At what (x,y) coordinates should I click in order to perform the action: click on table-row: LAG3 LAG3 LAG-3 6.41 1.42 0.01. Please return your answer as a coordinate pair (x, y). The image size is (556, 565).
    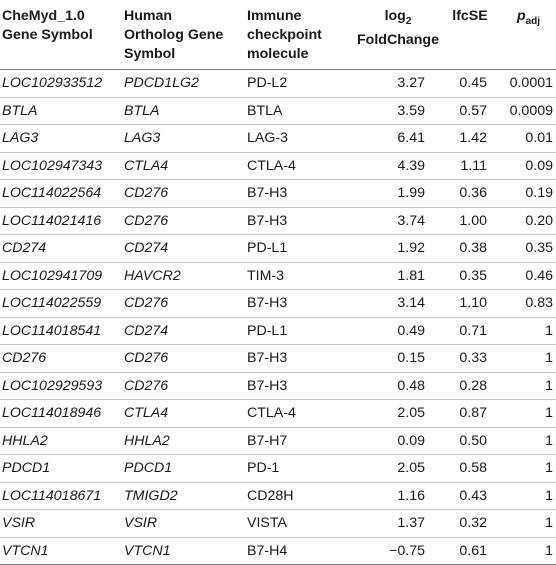
    Looking at the image, I should click on (278, 138).